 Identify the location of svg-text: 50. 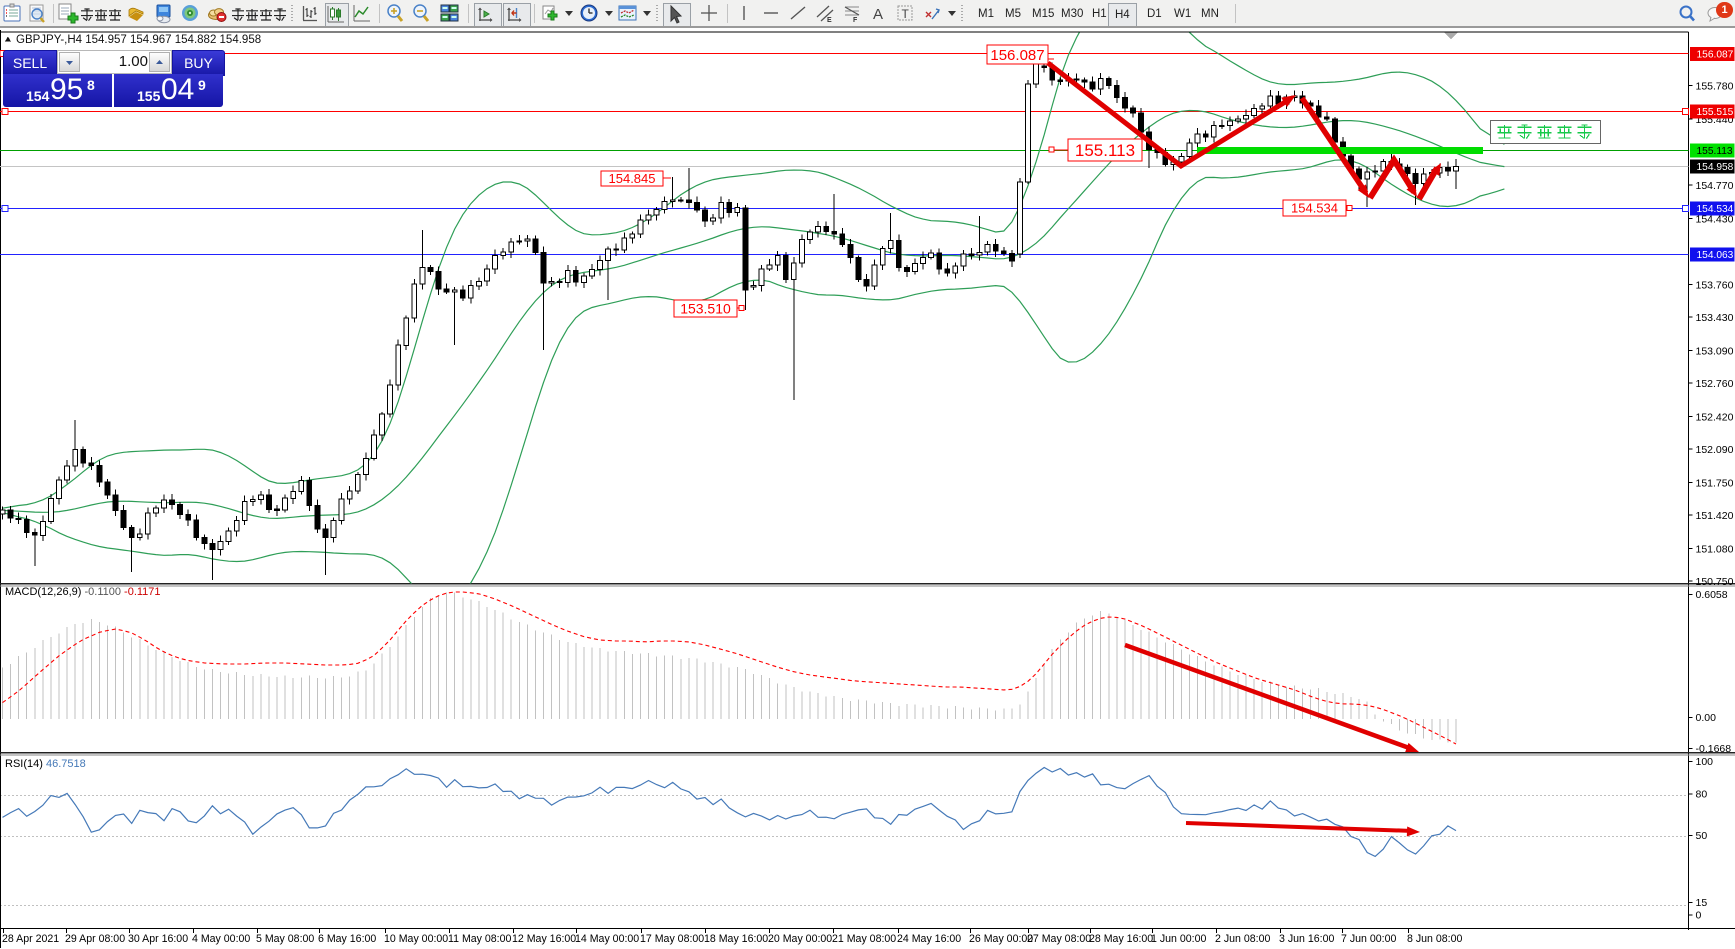
(1702, 836).